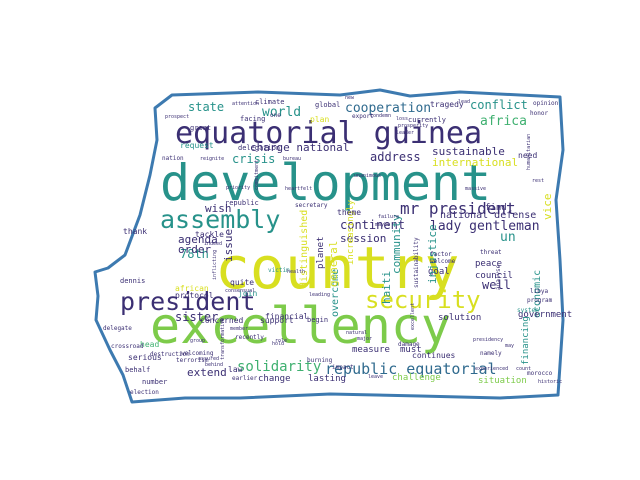 Image resolution: width=640 pixels, height=480 pixels. Describe the element at coordinates (200, 128) in the screenshot. I see `cloud-word-great: great` at that location.